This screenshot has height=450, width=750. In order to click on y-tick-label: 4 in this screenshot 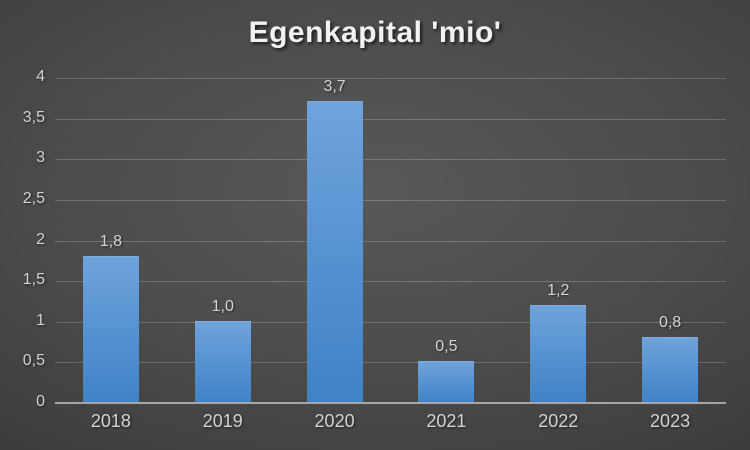, I will do `click(40, 76)`.